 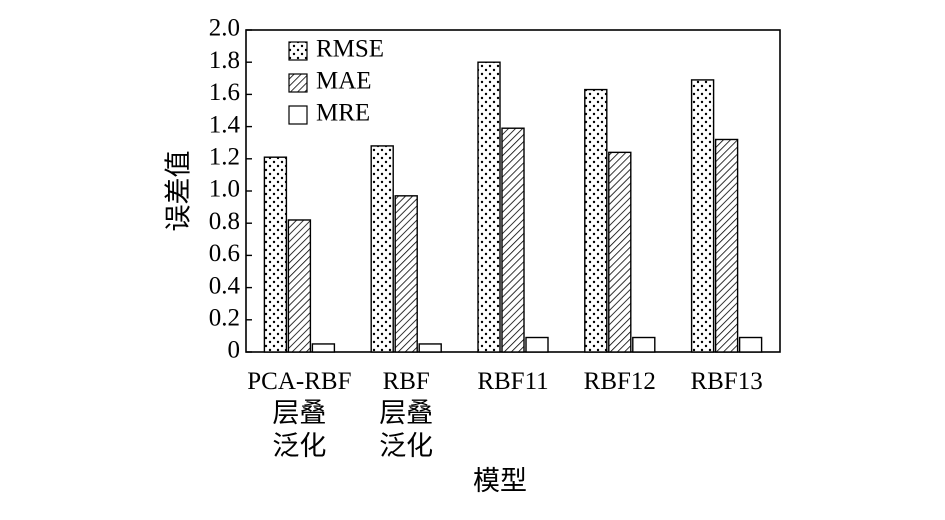 What do you see at coordinates (224, 221) in the screenshot?
I see `y-tick-label: 0.8` at bounding box center [224, 221].